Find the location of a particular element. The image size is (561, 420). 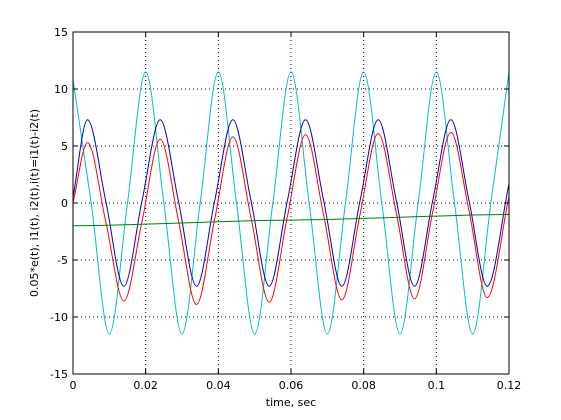

y-tick-label: -10 is located at coordinates (59, 317).